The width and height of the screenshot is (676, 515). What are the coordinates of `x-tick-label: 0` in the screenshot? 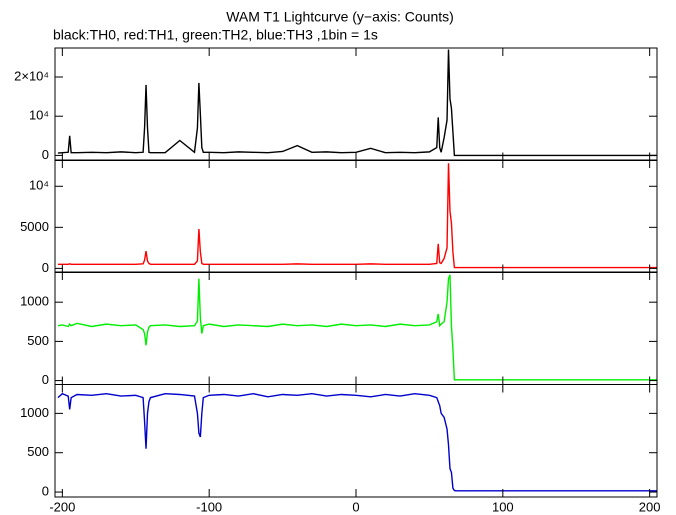 It's located at (355, 506).